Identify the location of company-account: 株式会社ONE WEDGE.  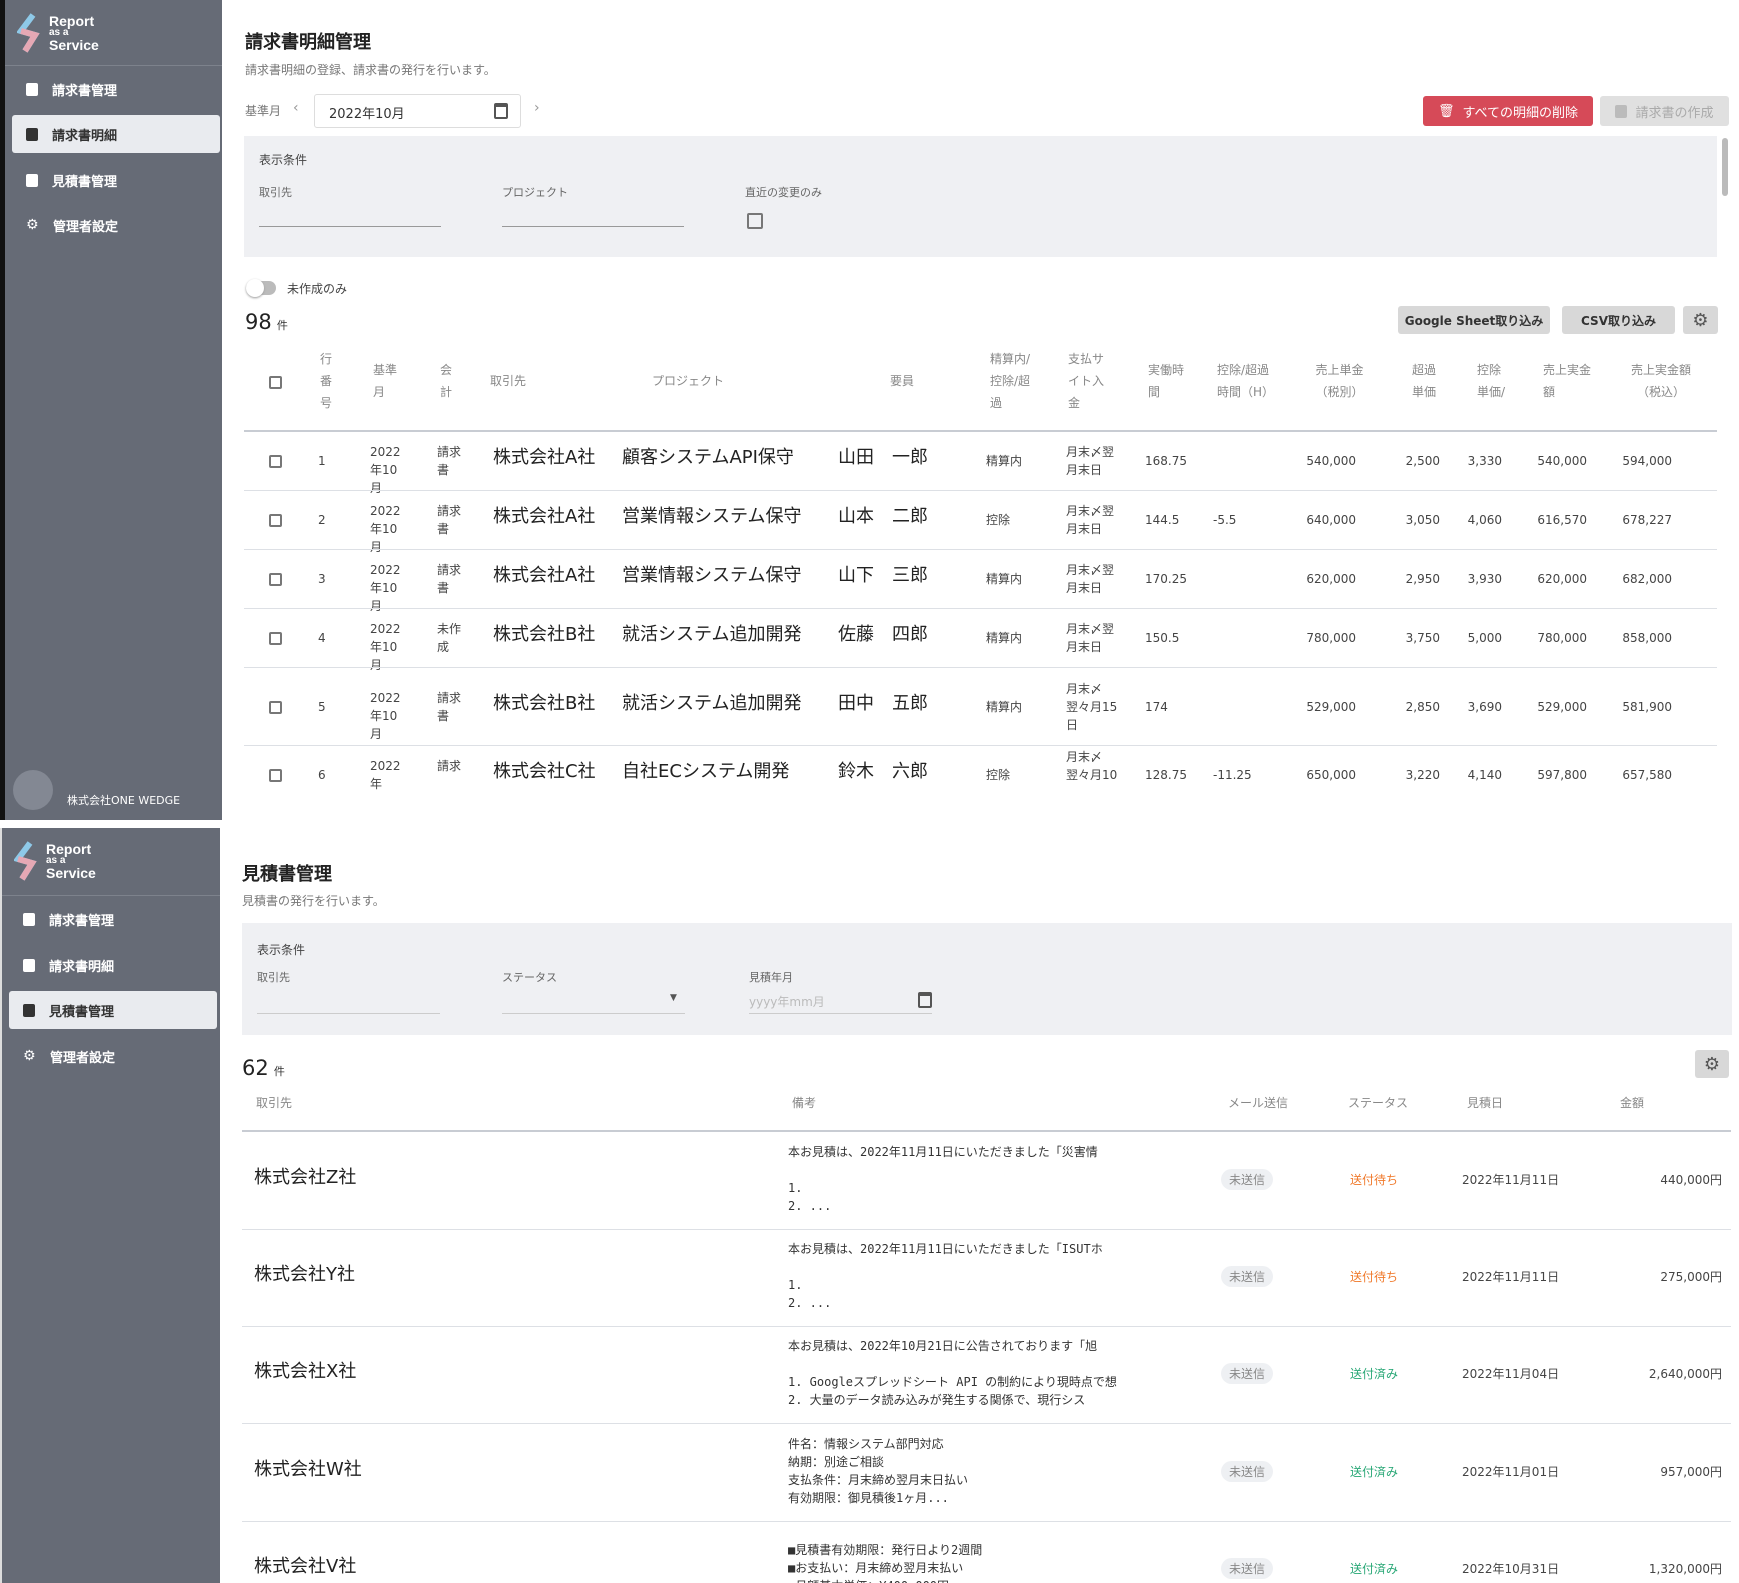
(96, 790).